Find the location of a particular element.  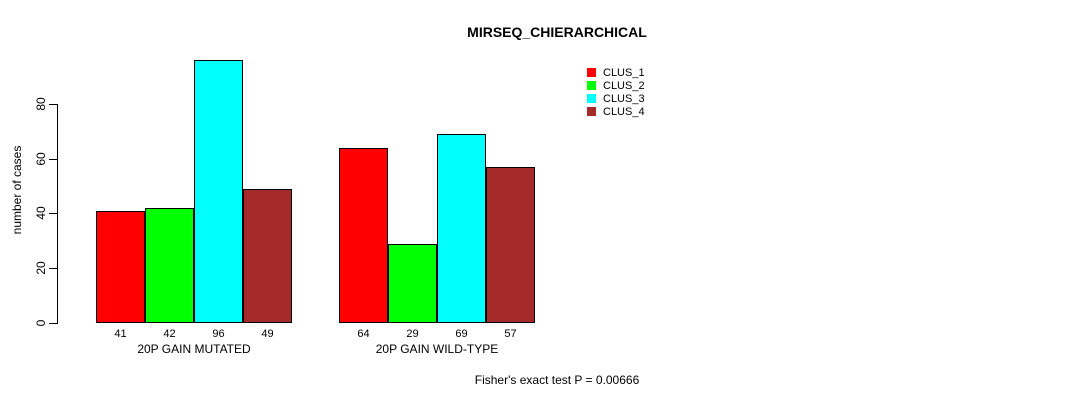

legend-item-clus_2: CLUS_2 is located at coordinates (616, 85).